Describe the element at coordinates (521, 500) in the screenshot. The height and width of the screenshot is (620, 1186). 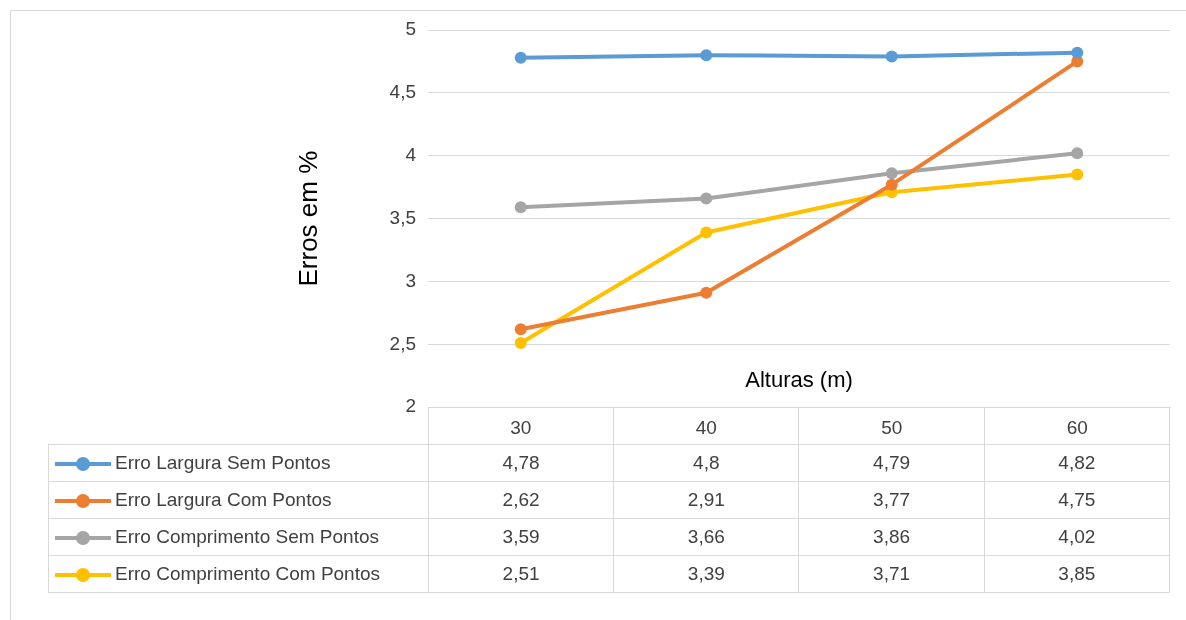
I see `data-label: 2,62` at that location.